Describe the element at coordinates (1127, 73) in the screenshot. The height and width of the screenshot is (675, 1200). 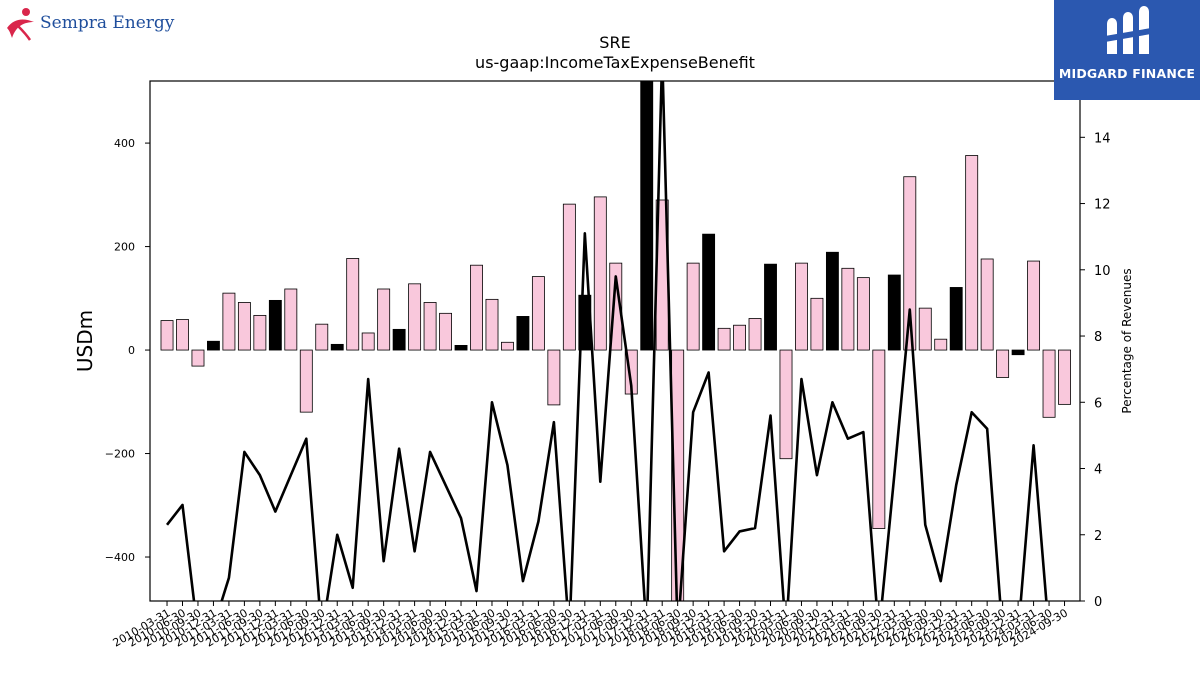
I see `watermark-text: MIDGARD FINANCE` at that location.